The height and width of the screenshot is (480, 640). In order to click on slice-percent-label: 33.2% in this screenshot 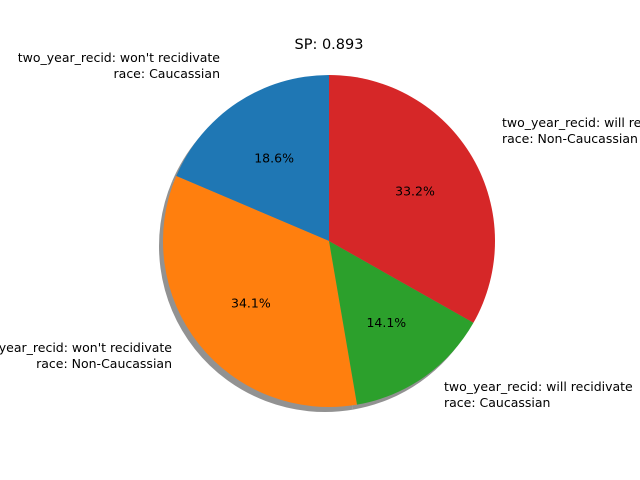, I will do `click(415, 190)`.